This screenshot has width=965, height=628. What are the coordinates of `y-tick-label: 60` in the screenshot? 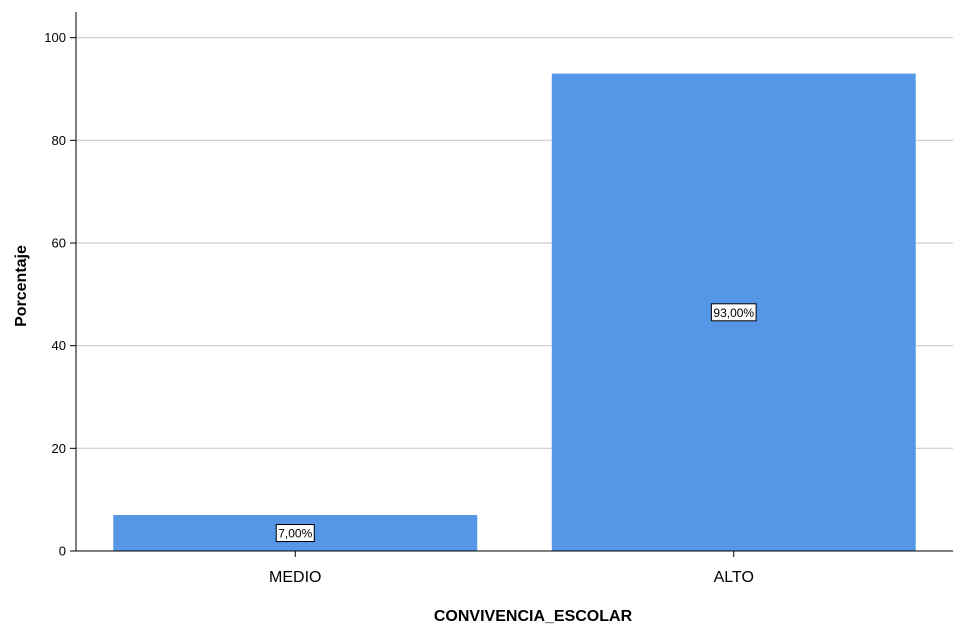 It's located at (59, 243).